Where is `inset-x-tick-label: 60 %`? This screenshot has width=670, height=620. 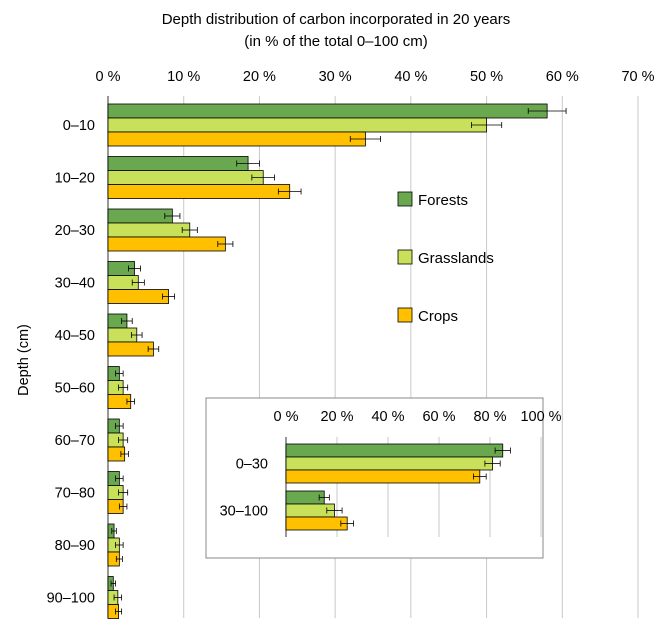
inset-x-tick-label: 60 % is located at coordinates (438, 417).